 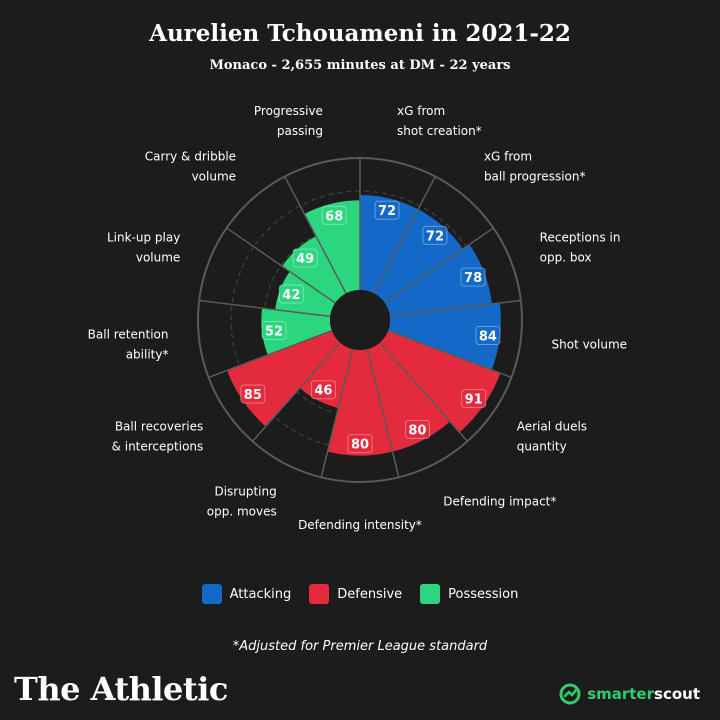 I want to click on category-label: Link-up play, so click(x=143, y=237).